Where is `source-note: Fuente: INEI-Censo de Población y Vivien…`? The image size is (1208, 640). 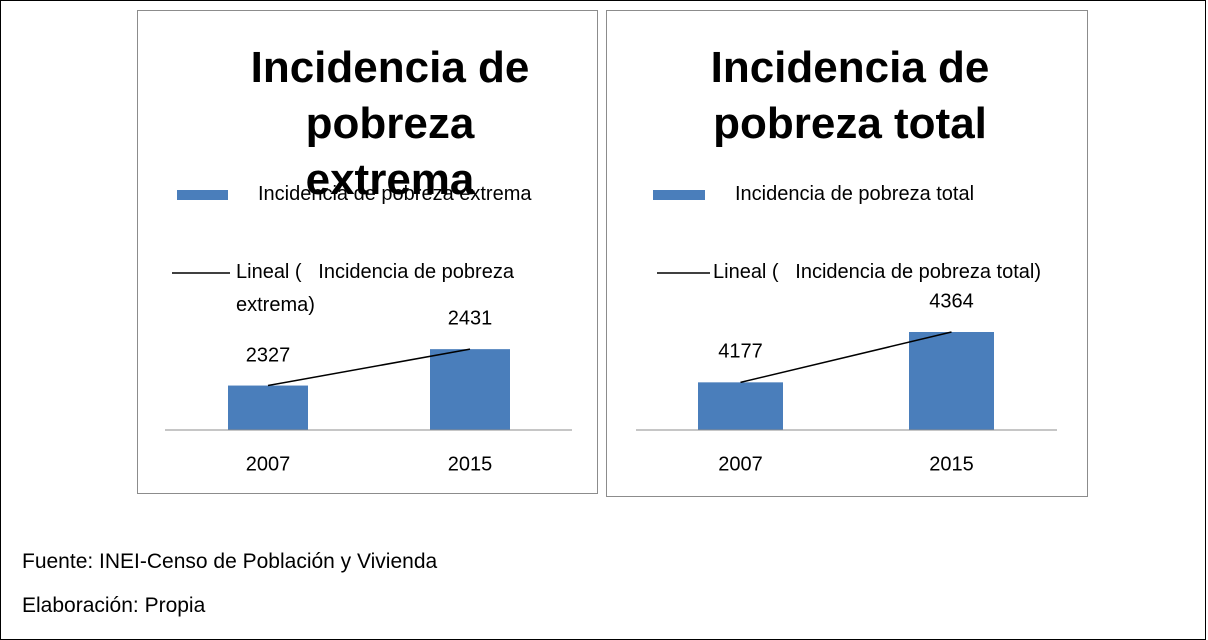
source-note: Fuente: INEI-Censo de Población y Vivien… is located at coordinates (230, 561).